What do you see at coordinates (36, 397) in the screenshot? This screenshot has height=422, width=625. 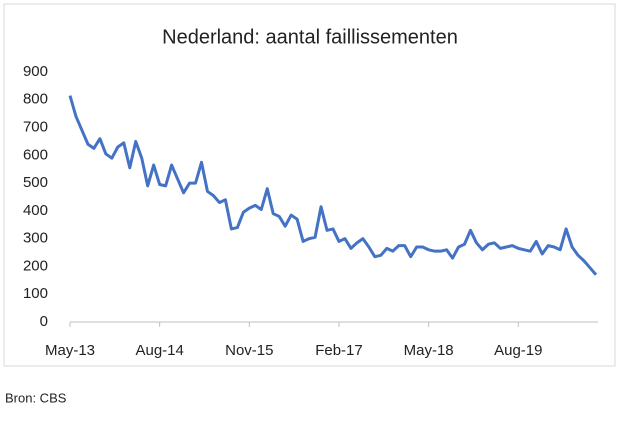 I see `source-note: Bron: CBS` at bounding box center [36, 397].